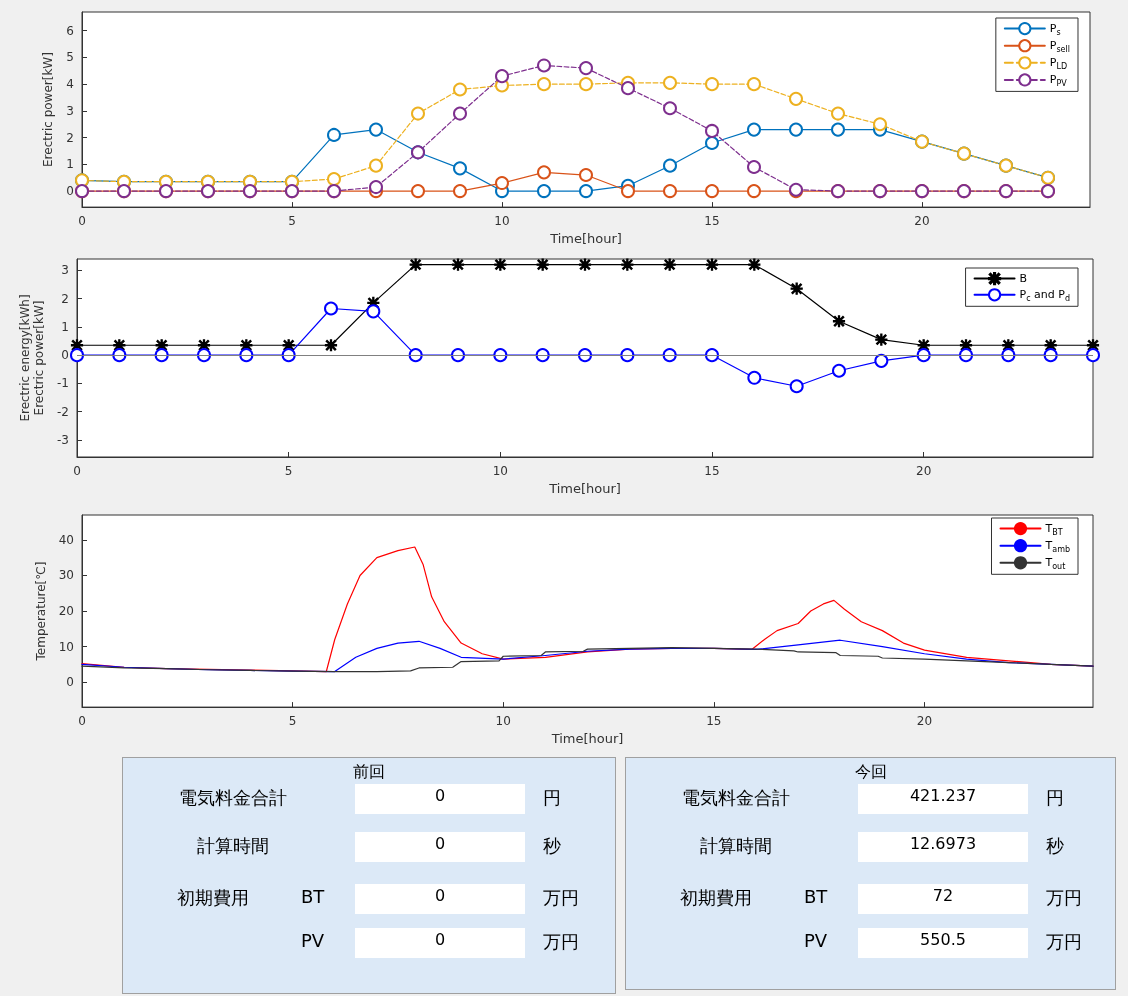 The width and height of the screenshot is (1128, 996). What do you see at coordinates (70, 30) in the screenshot?
I see `y-tick-label: 6` at bounding box center [70, 30].